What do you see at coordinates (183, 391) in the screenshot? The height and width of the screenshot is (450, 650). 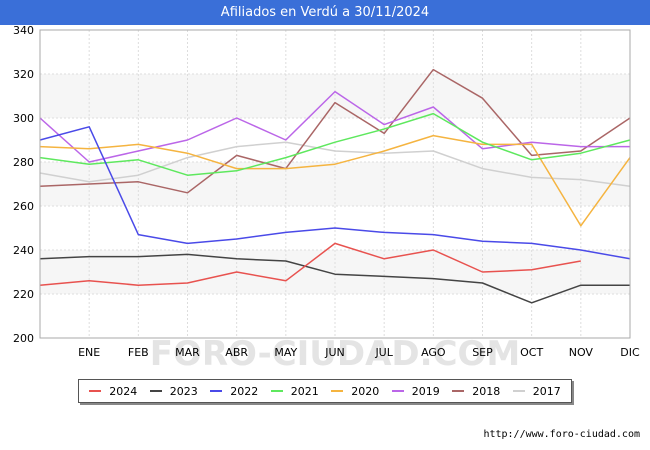 I see `legend-label: 2023` at bounding box center [183, 391].